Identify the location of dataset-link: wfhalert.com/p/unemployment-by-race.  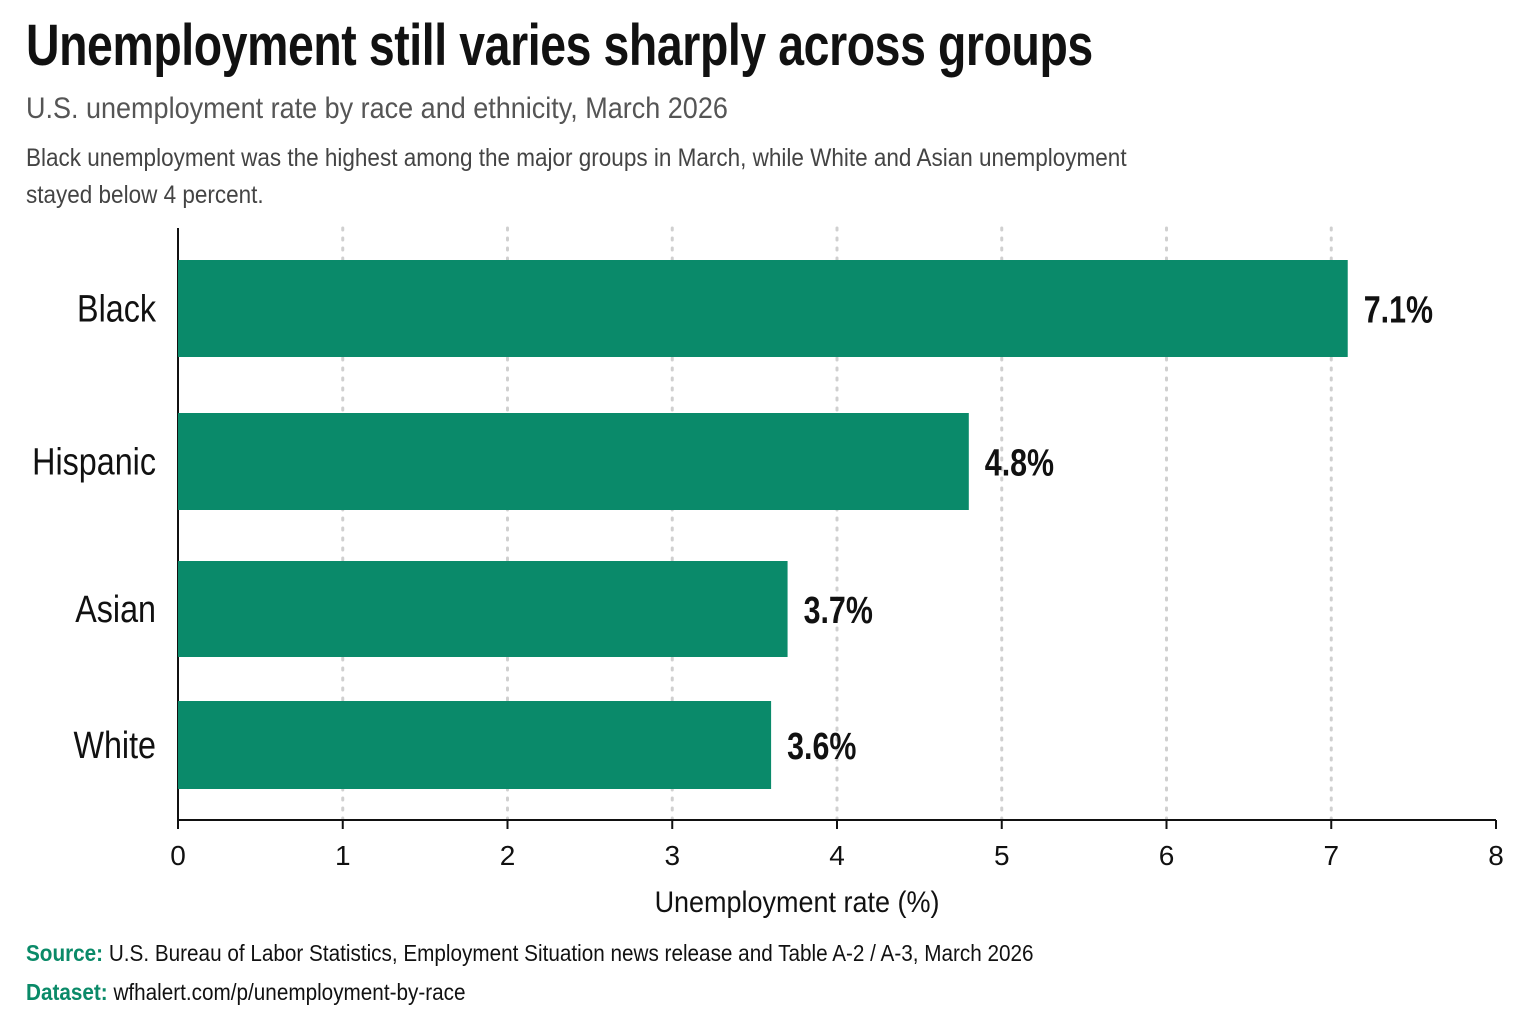
(289, 992).